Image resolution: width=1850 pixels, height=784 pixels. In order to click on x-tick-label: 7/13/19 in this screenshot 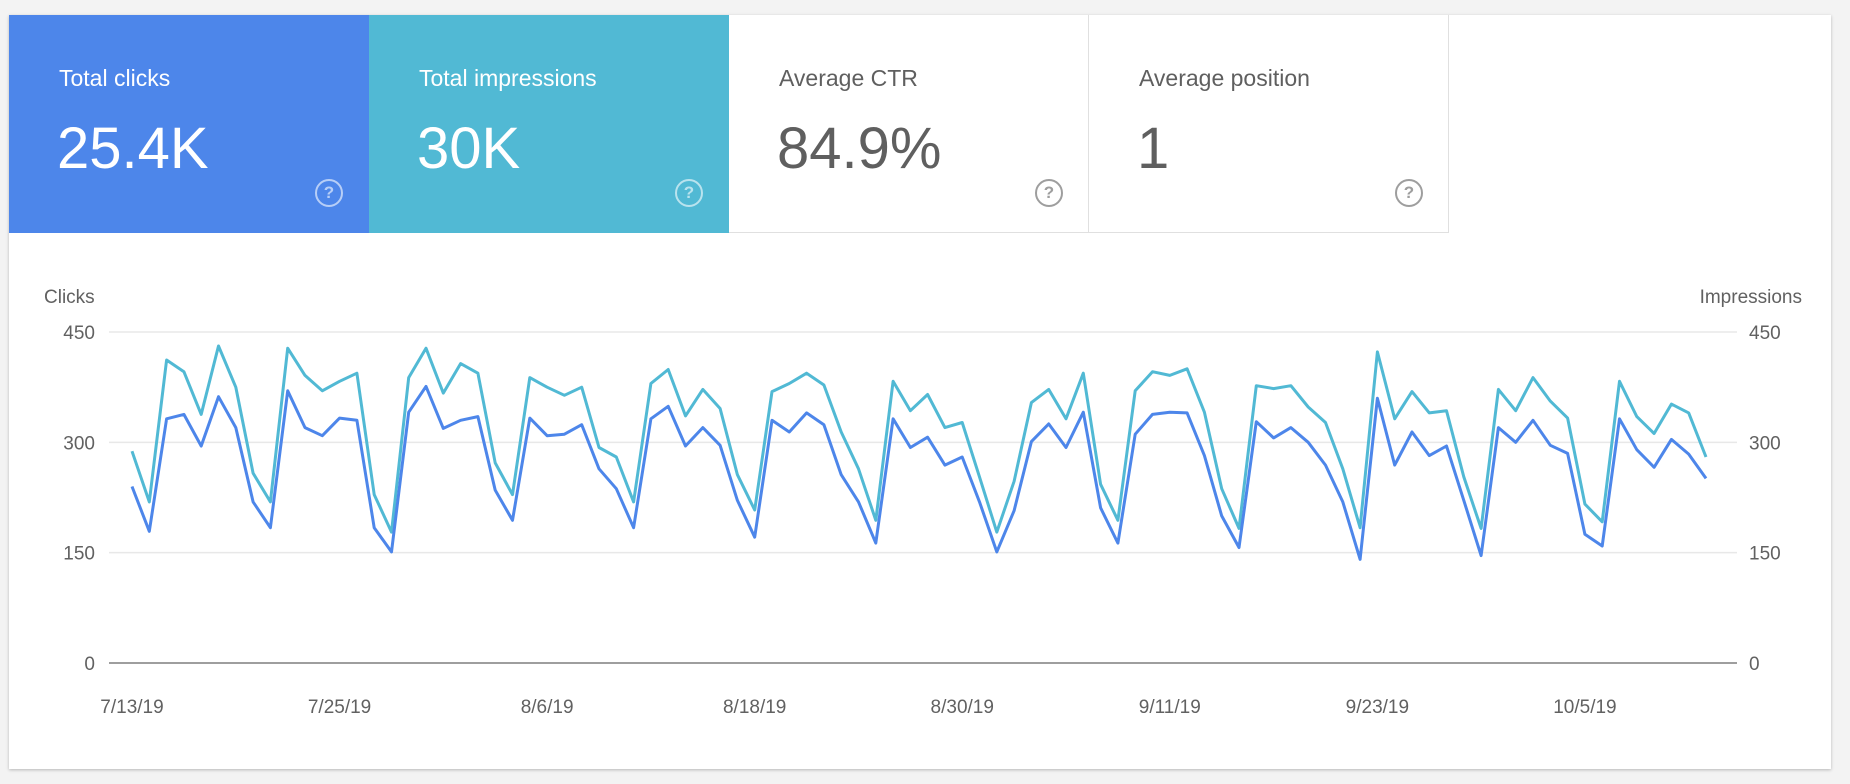, I will do `click(131, 707)`.